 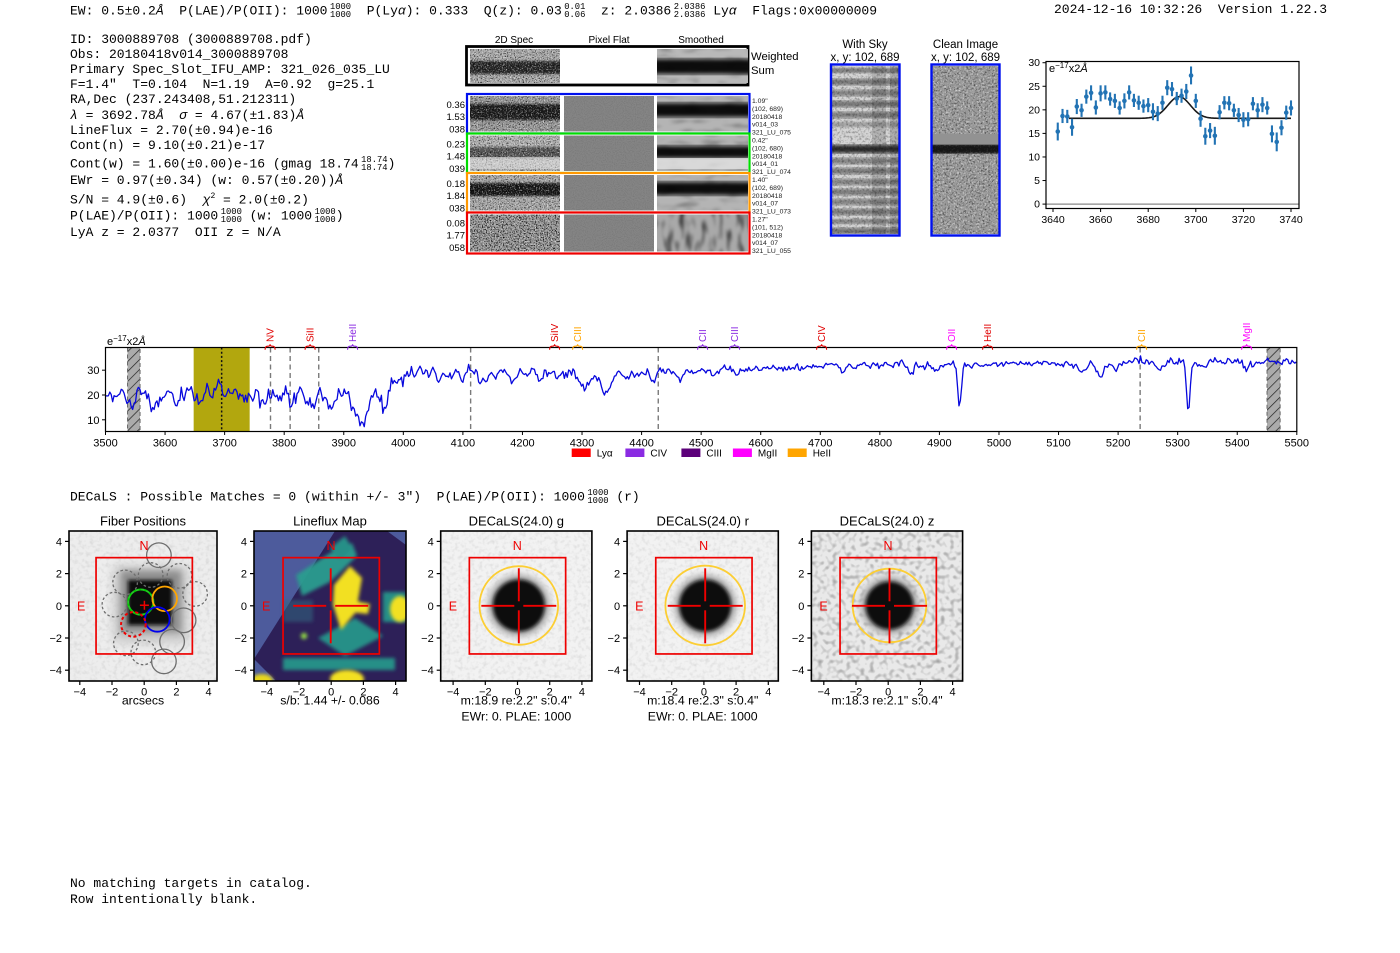 I want to click on svg-text: 10, so click(x=1034, y=157).